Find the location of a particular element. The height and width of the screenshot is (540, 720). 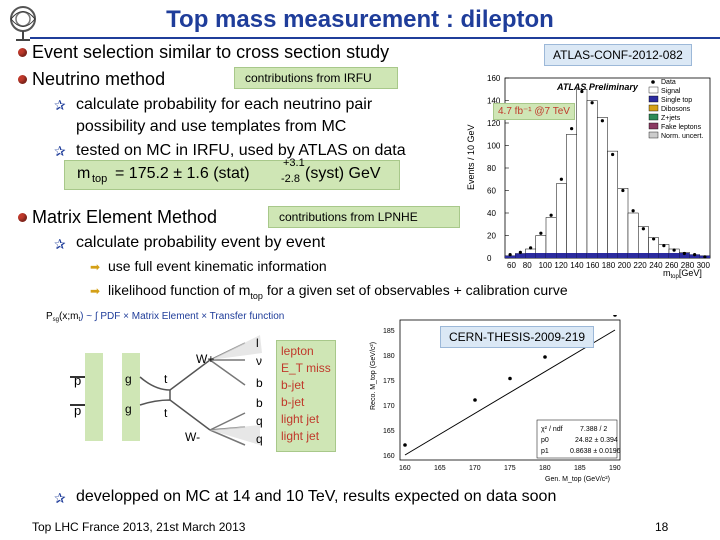

result-plus: +3.1 is located at coordinates (294, 163).